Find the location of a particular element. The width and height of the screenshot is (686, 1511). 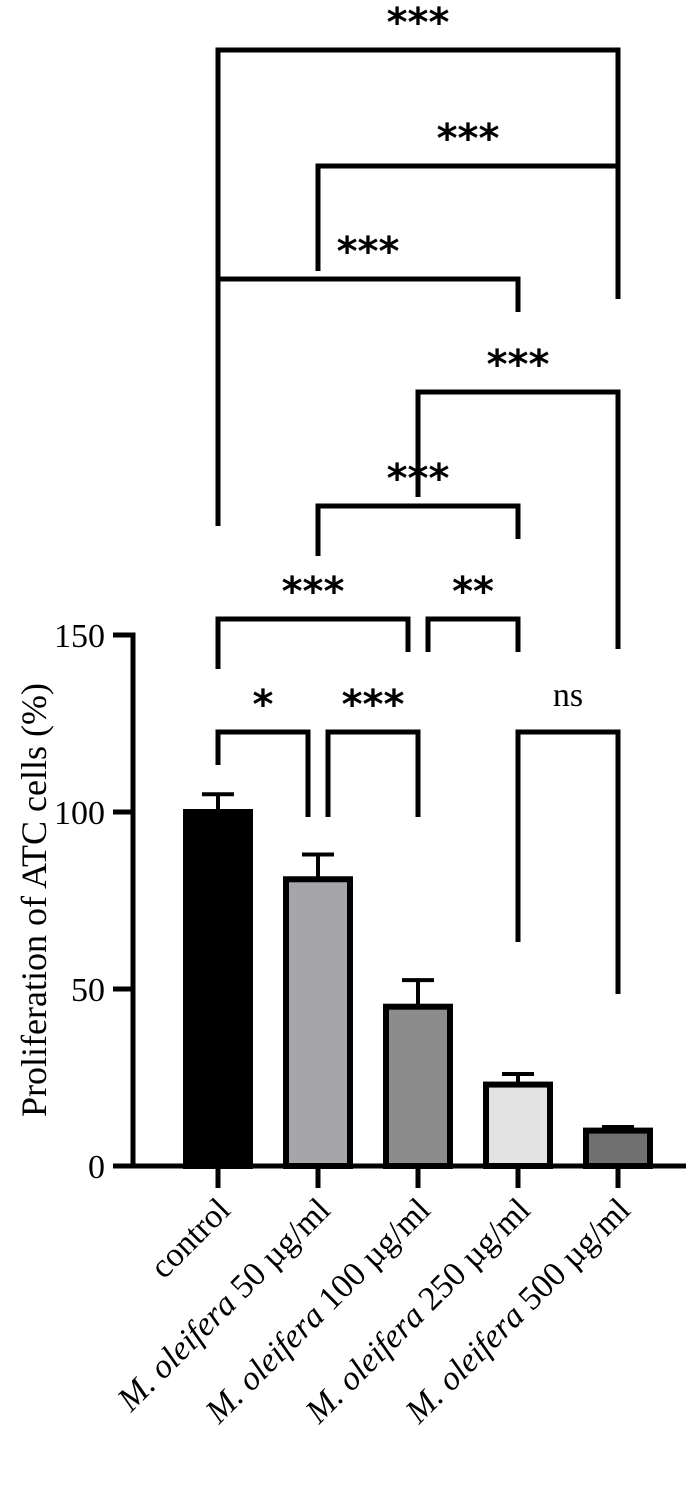

significance-label: ns is located at coordinates (568, 695).